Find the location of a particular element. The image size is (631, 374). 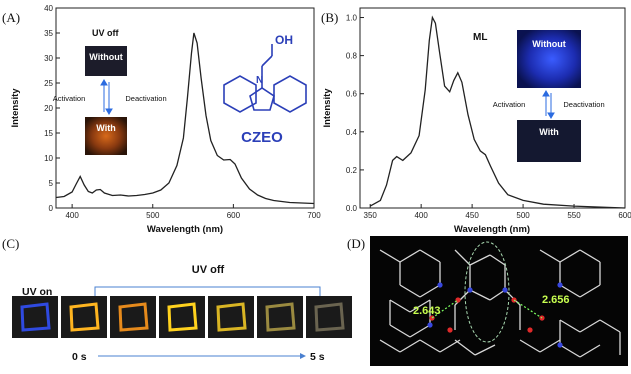

chart-b-ylabel: Intensity is located at coordinates (327, 108).